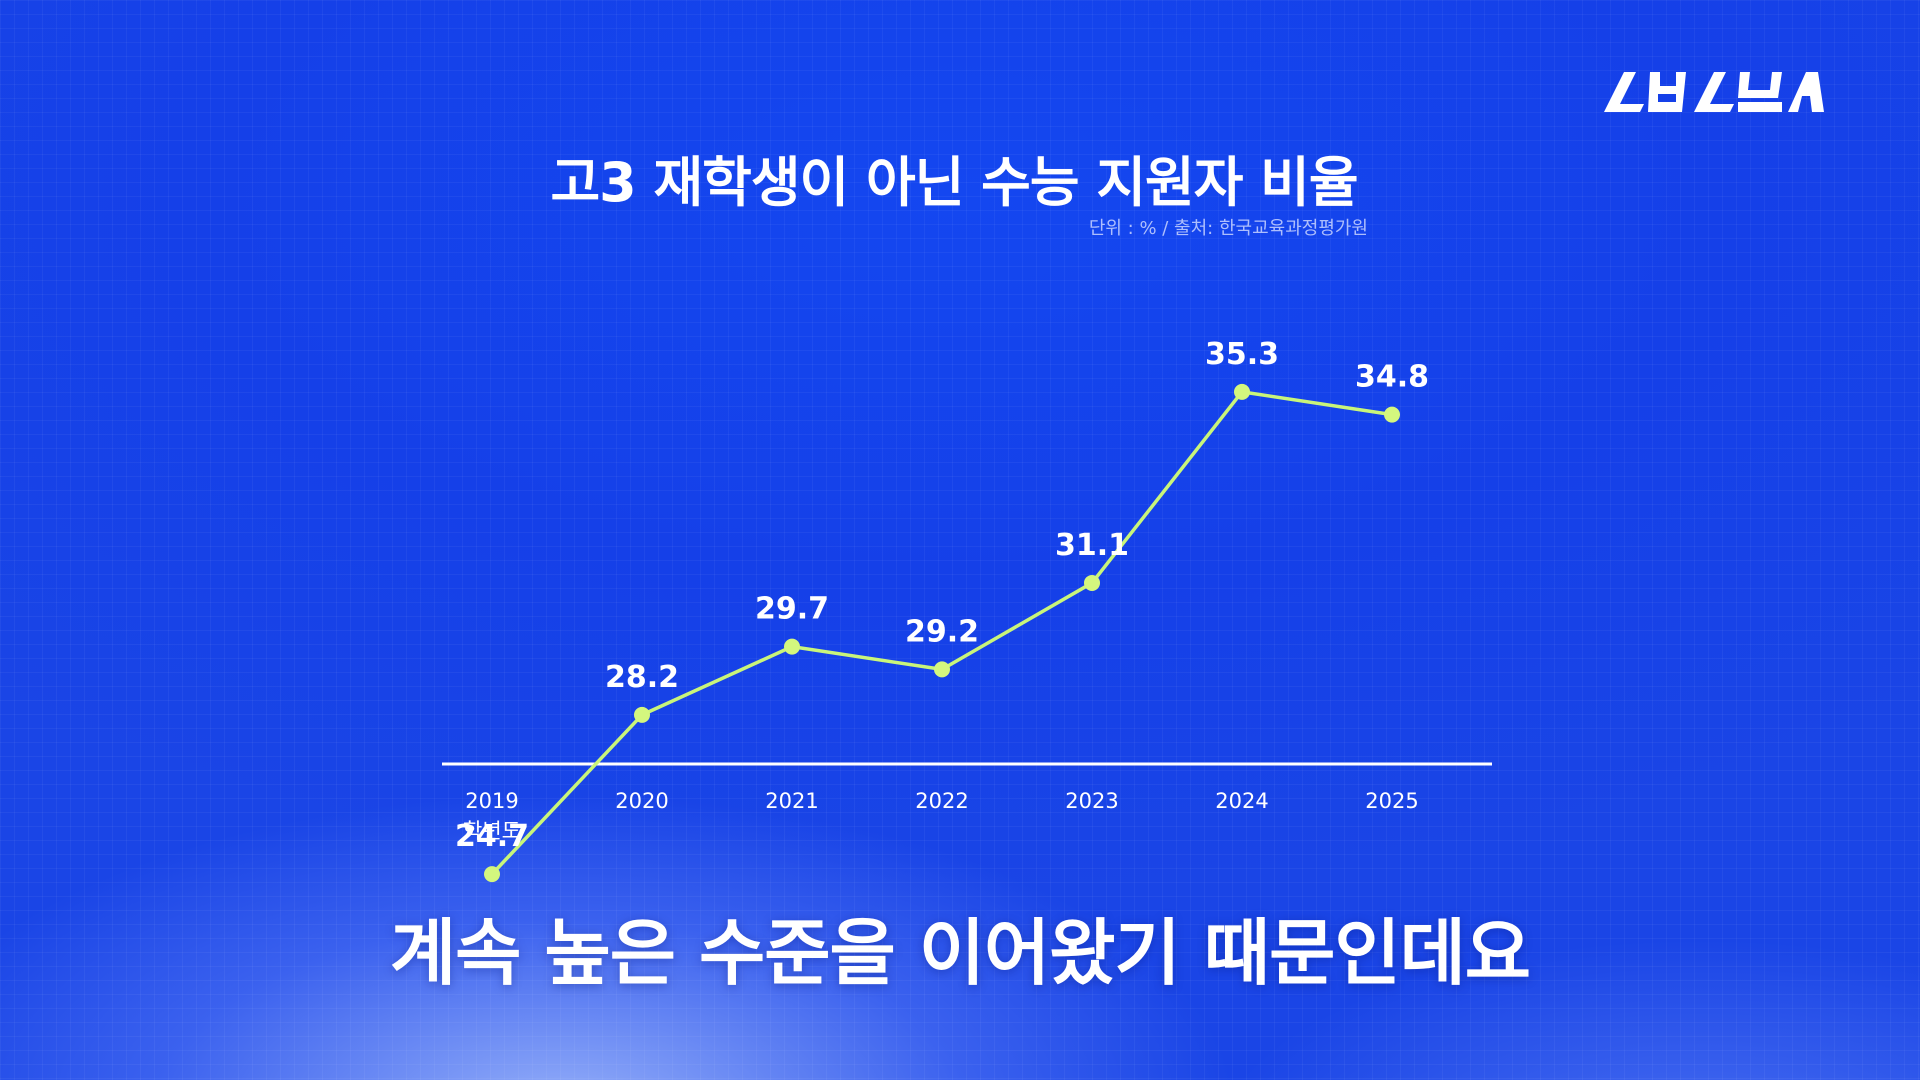  I want to click on data-point-2023, so click(1092, 582).